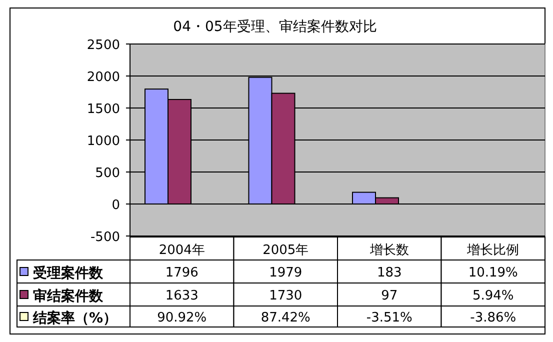 The image size is (553, 342). What do you see at coordinates (275, 26) in the screenshot?
I see `chart-title: 04・05年受理、审结案件数对比` at bounding box center [275, 26].